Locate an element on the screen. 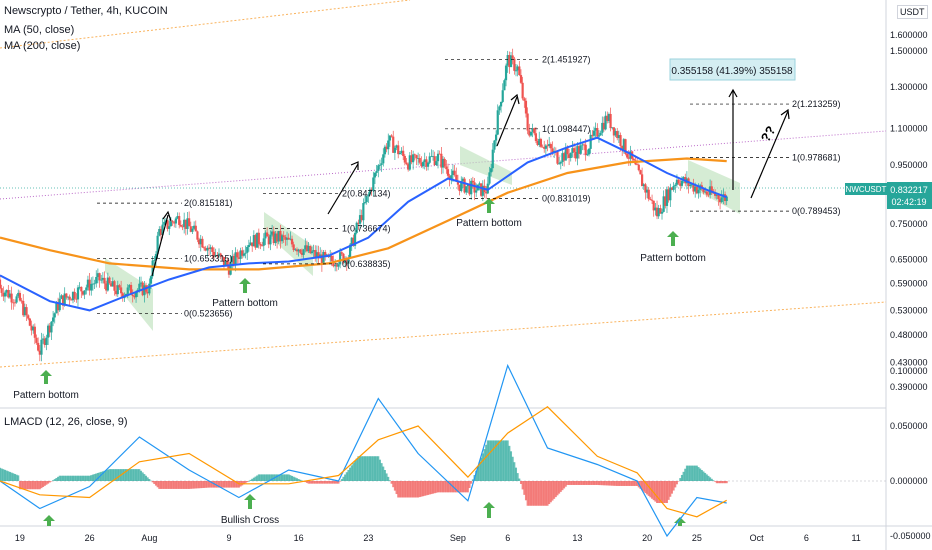  symbol-title: Newscrypto / Tether, 4h, KUCOIN is located at coordinates (86, 11).